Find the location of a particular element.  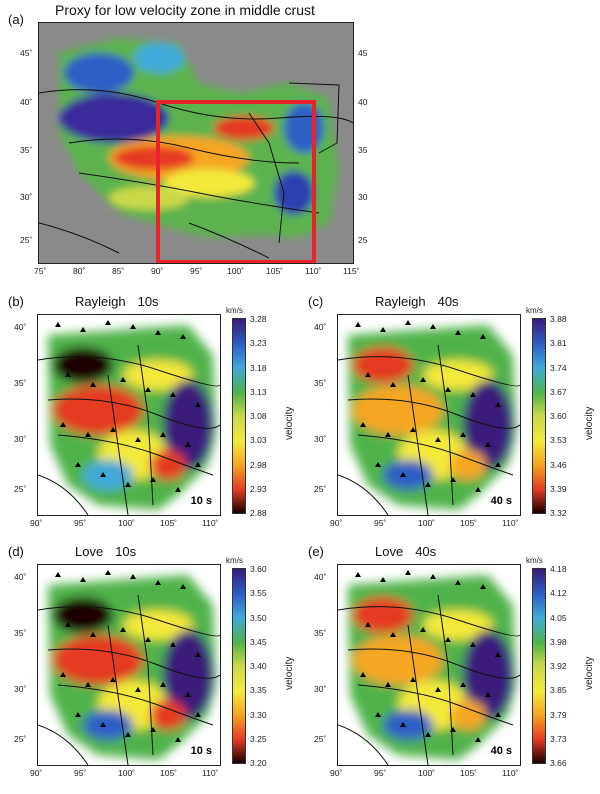

panel-c-colorbar-label: 3.74 is located at coordinates (558, 367).